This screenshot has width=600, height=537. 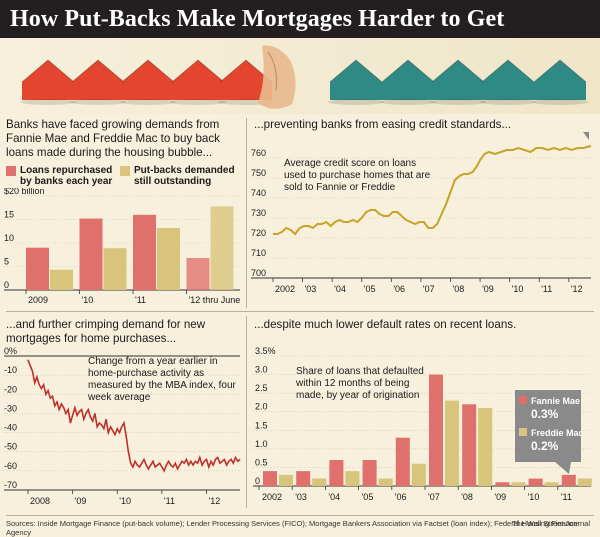 What do you see at coordinates (434, 497) in the screenshot?
I see `x-tick-label: '07` at bounding box center [434, 497].